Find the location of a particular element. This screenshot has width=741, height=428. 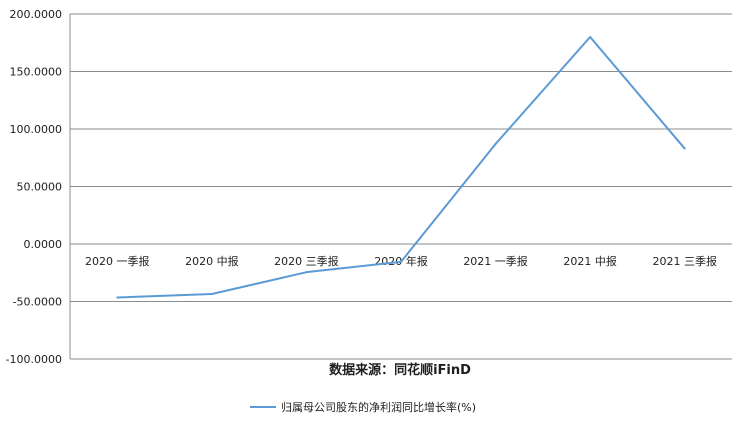

legend: 归属母公司股东的净利润同比增长率(%) is located at coordinates (363, 407).